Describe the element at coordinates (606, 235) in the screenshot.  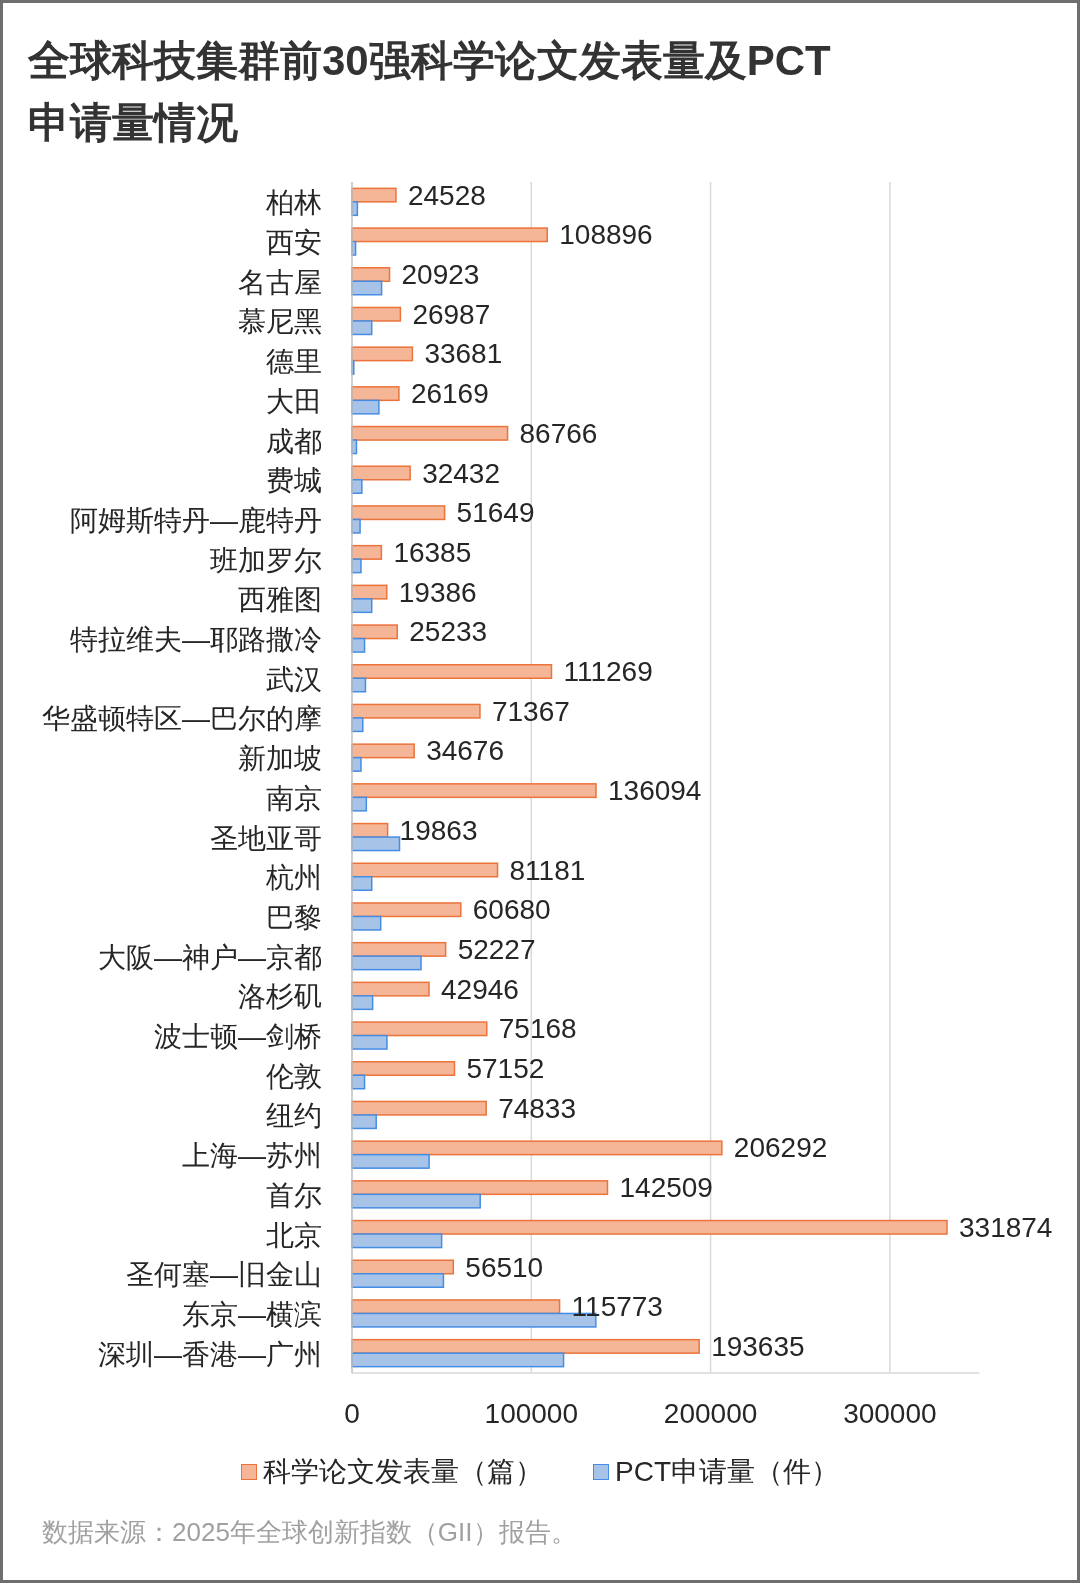
I see `data-label: 108896` at that location.